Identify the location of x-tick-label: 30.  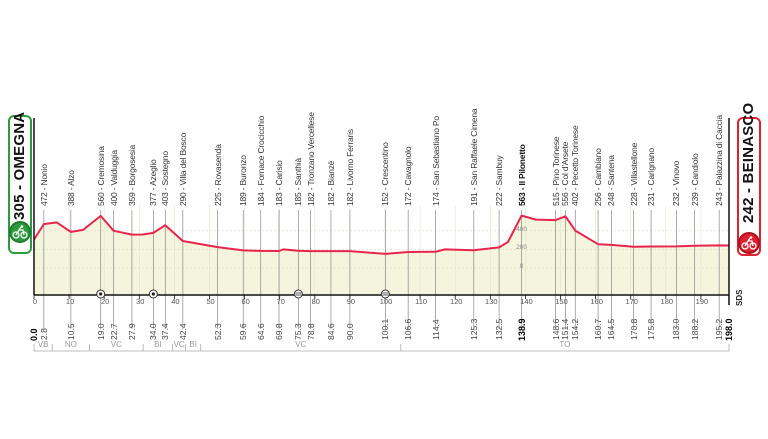
(140, 301).